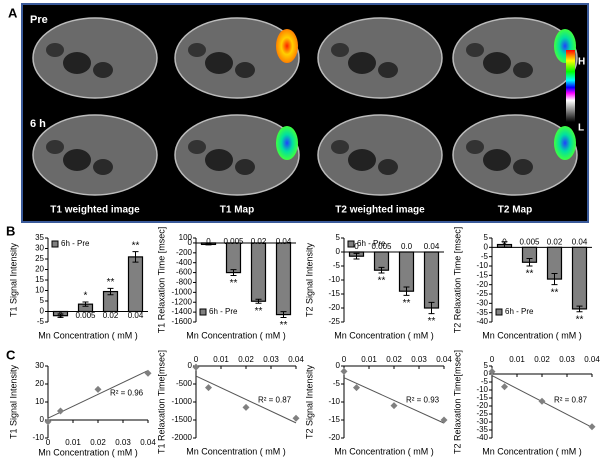  Describe the element at coordinates (407, 246) in the screenshot. I see `category-label: 0.0` at that location.